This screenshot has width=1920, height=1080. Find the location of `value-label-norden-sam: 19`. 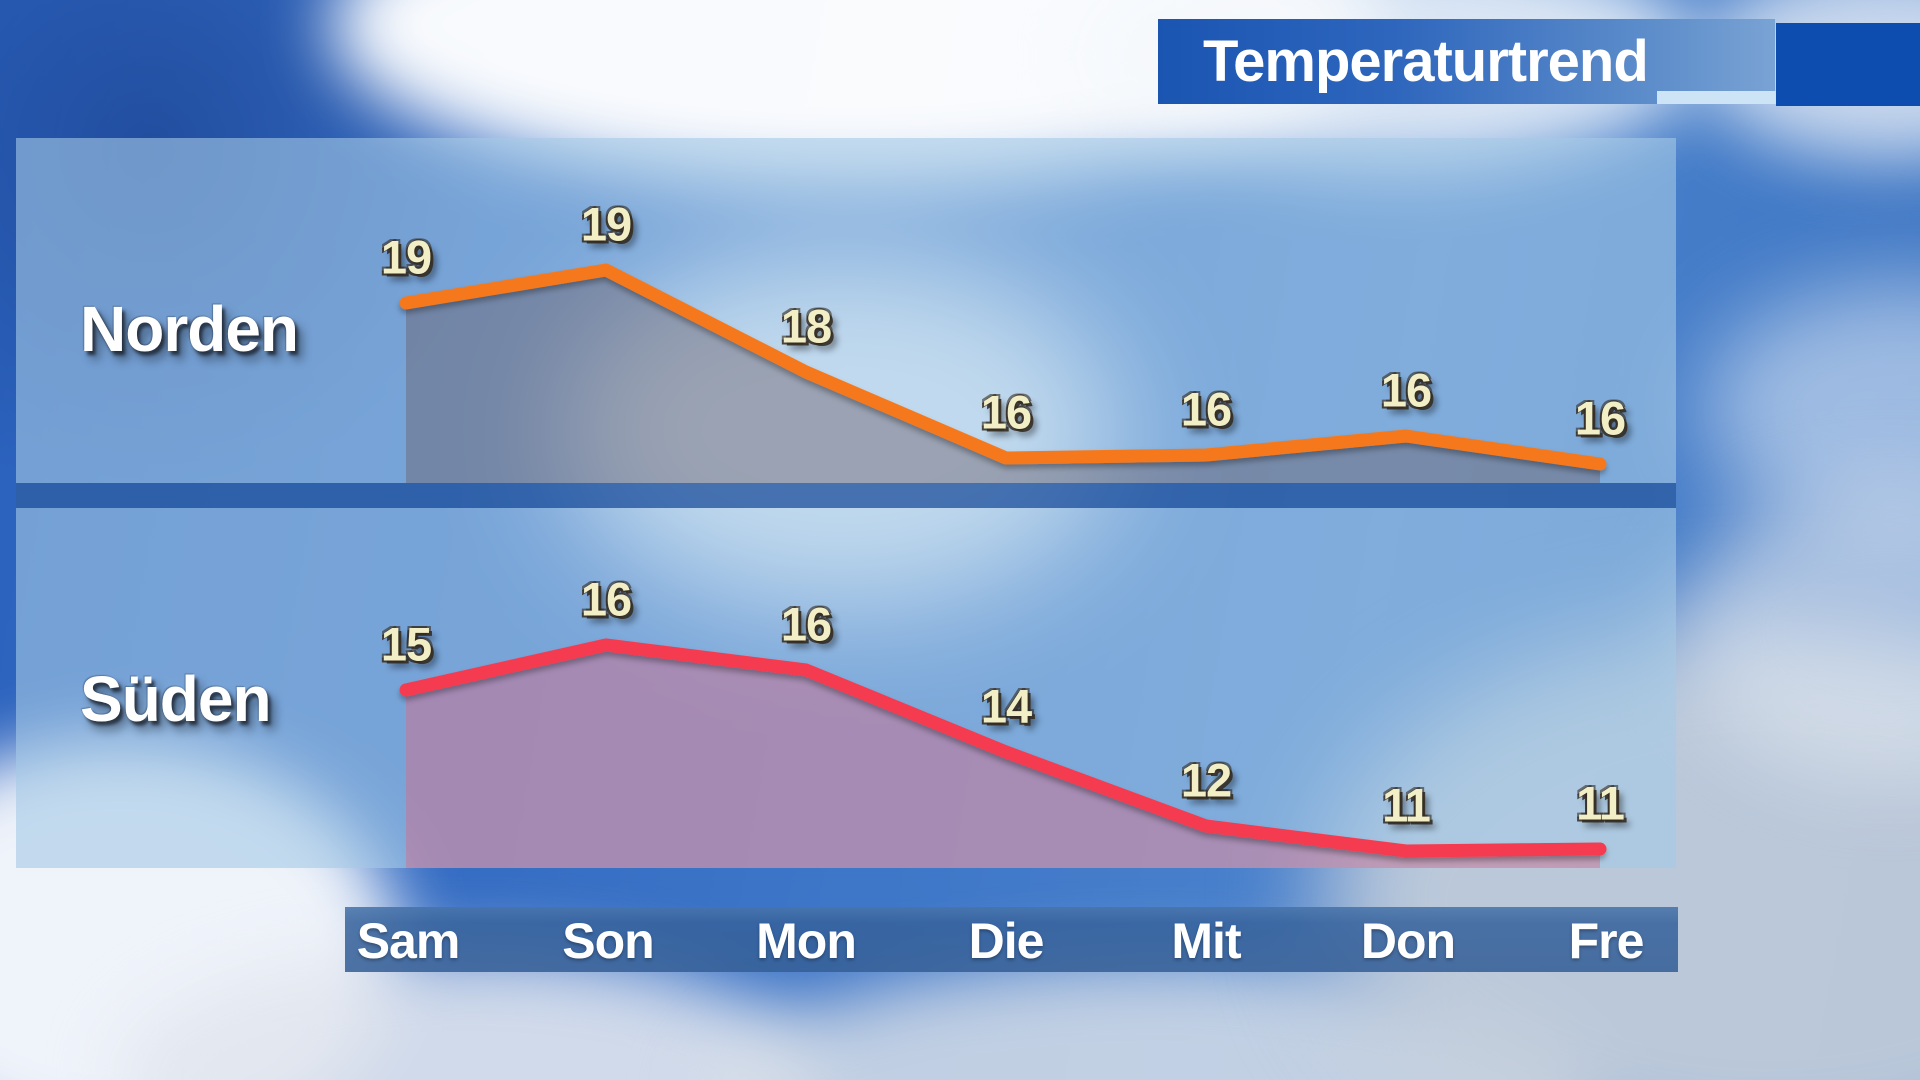

value-label-norden-sam: 19 is located at coordinates (406, 257).